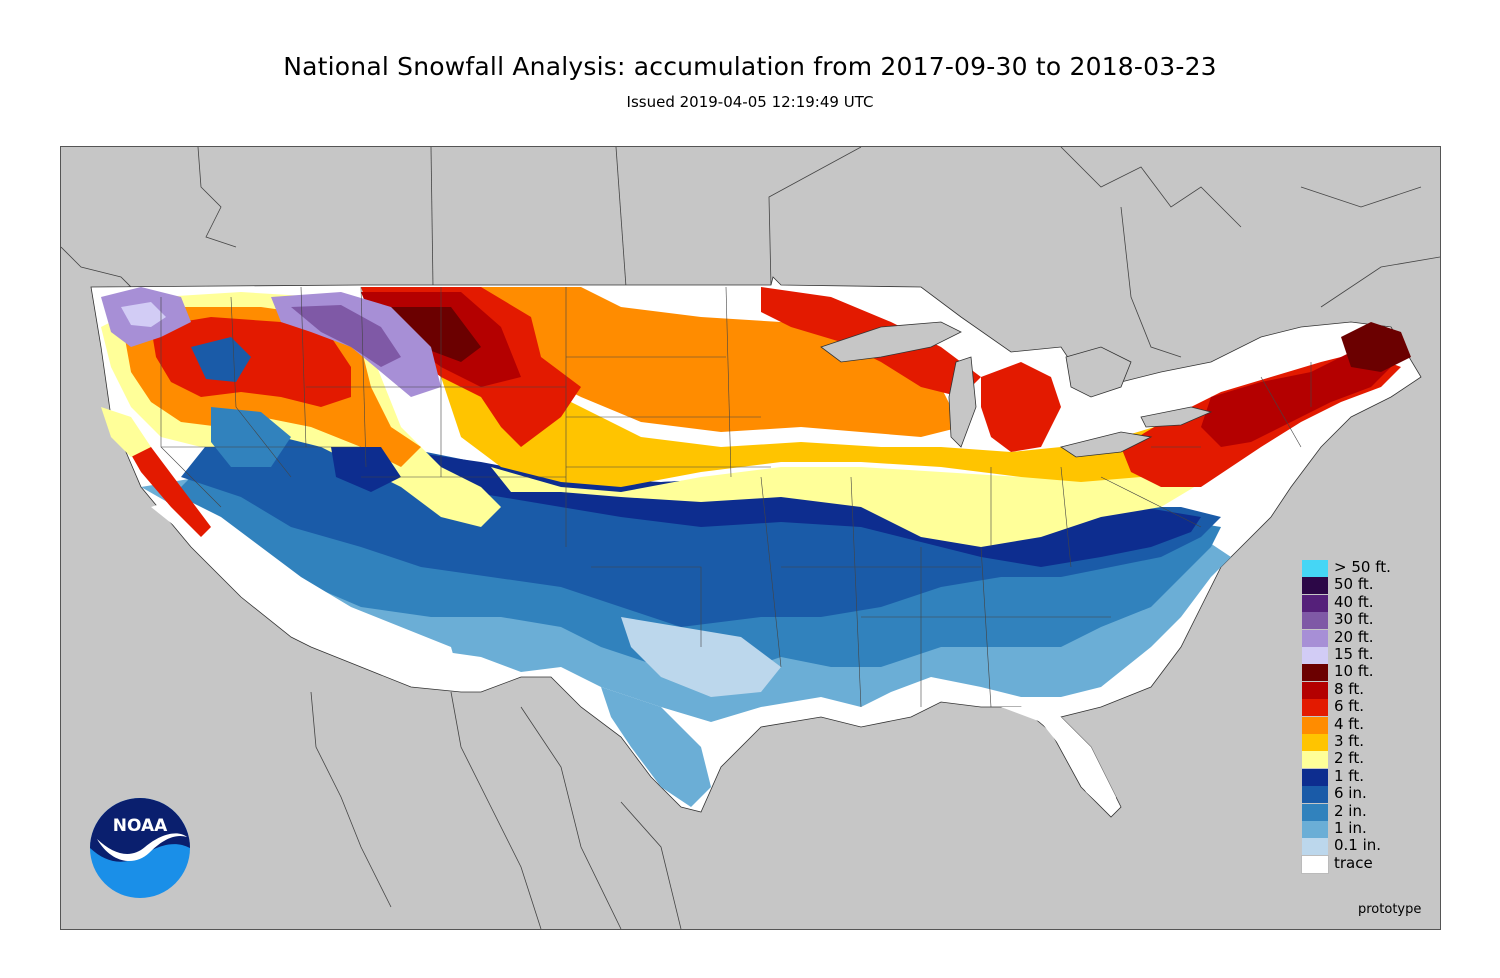 Image resolution: width=1500 pixels, height=978 pixels. I want to click on legend-item: 0.1 in., so click(1372, 846).